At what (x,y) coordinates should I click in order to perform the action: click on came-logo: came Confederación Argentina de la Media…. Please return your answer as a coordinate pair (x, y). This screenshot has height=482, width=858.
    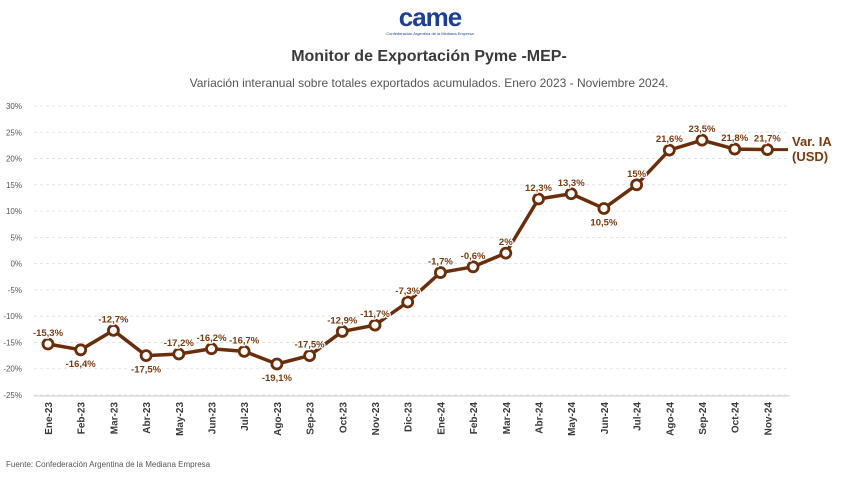
    Looking at the image, I should click on (430, 19).